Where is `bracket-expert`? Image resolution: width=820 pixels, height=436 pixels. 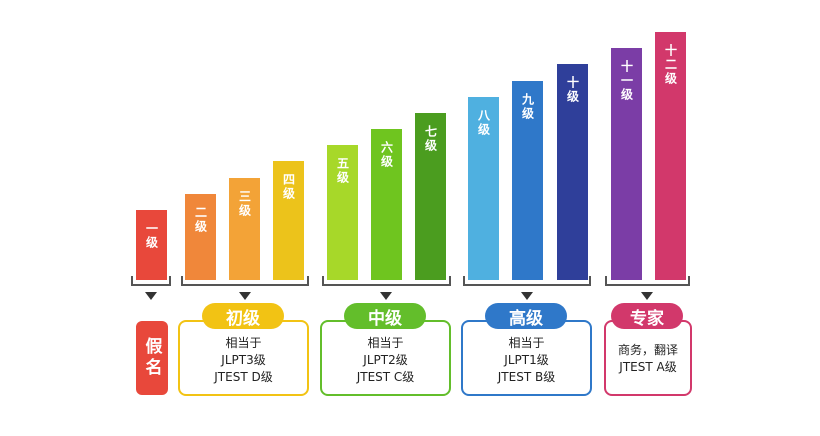
bracket-expert is located at coordinates (647, 281).